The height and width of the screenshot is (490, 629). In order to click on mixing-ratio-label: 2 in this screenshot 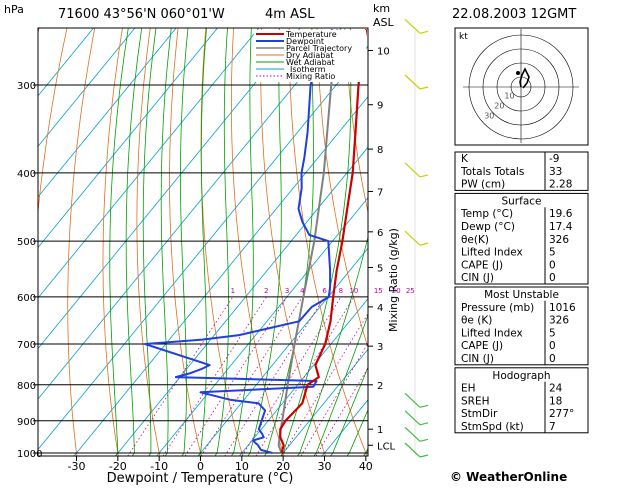, I will do `click(266, 291)`.